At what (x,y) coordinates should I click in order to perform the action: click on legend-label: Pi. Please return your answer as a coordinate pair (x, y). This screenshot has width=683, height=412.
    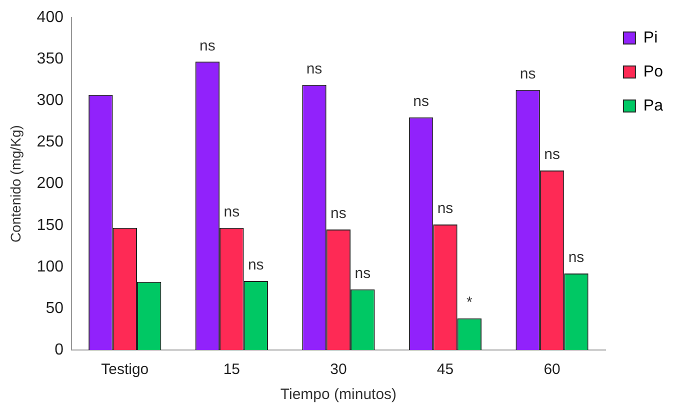
    Looking at the image, I should click on (650, 37).